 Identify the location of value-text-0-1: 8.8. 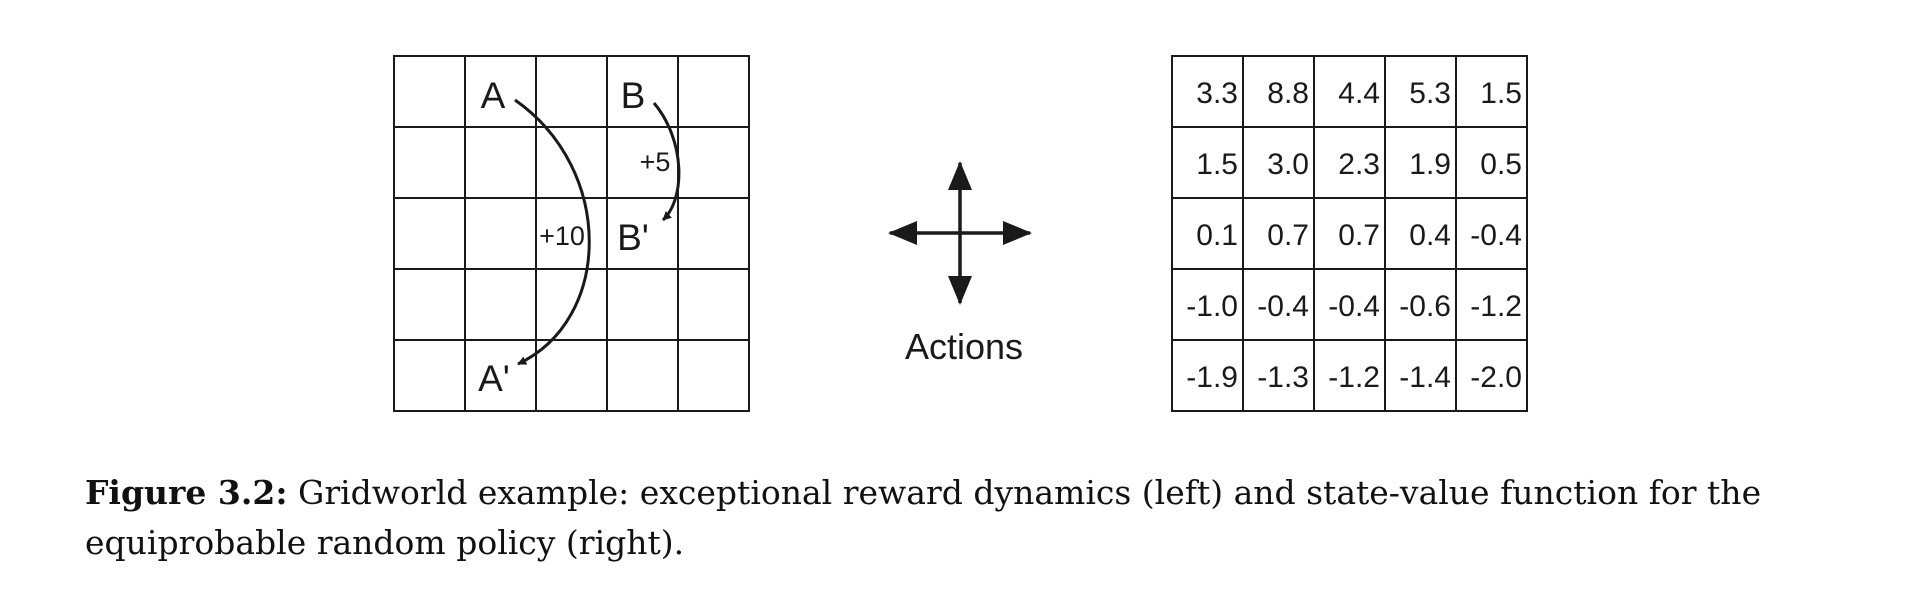
(1288, 93).